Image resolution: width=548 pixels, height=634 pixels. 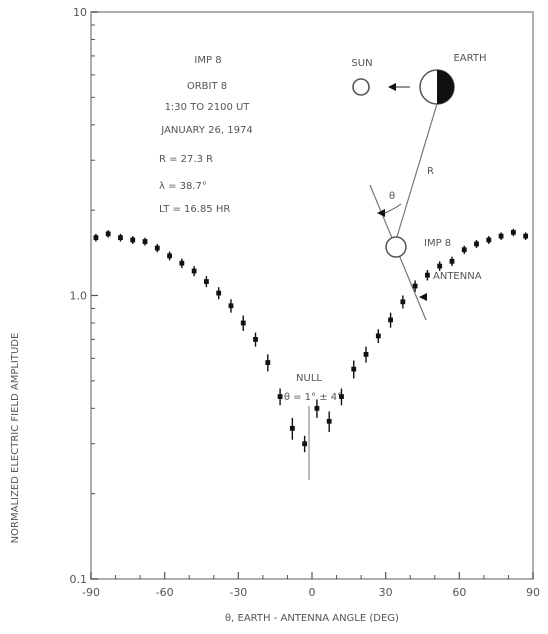 What do you see at coordinates (15, 438) in the screenshot?
I see `y-axis-label: NORMALIZED ELECTRIC FIELD AMPLITUDE` at bounding box center [15, 438].